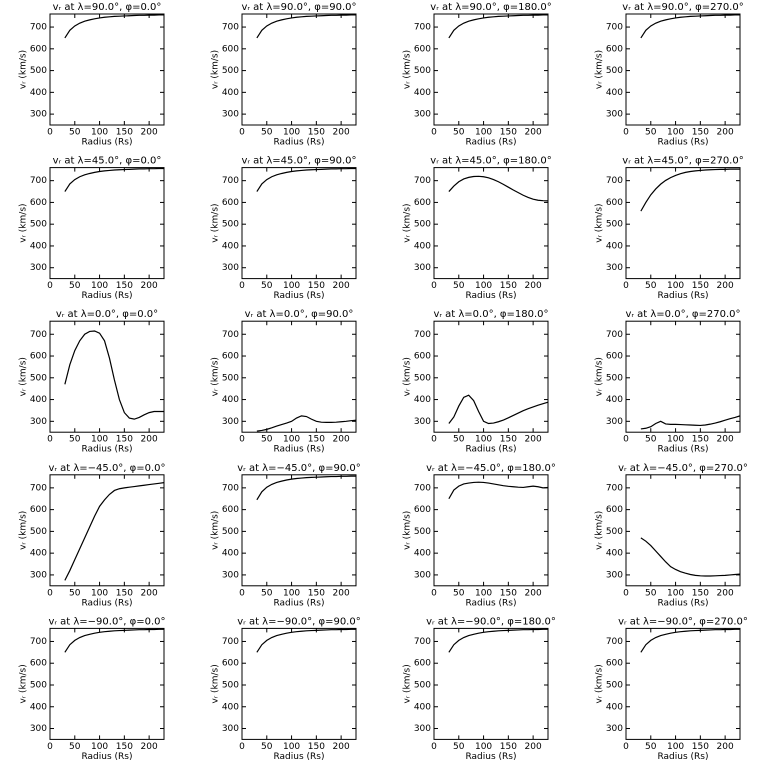 The height and width of the screenshot is (768, 768). What do you see at coordinates (106, 621) in the screenshot?
I see `chart-title: vᵣ at λ=−90.0°, φ=0.0°` at bounding box center [106, 621].